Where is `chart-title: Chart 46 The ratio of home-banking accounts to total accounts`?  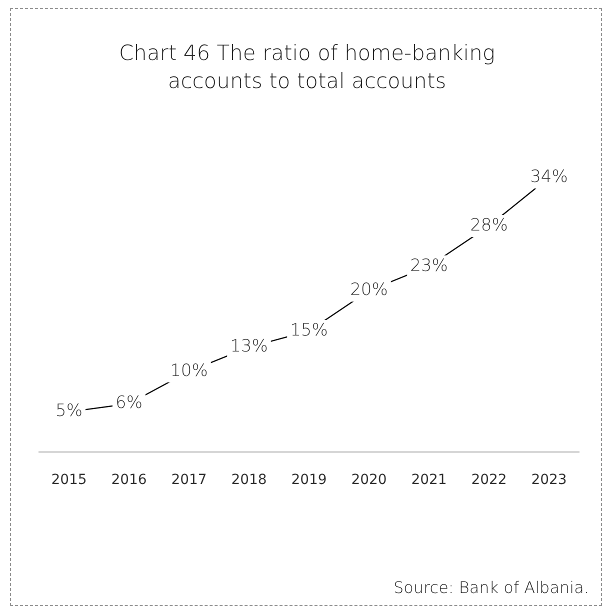
chart-title: Chart 46 The ratio of home-banking accounts to total accounts is located at coordinates (307, 67).